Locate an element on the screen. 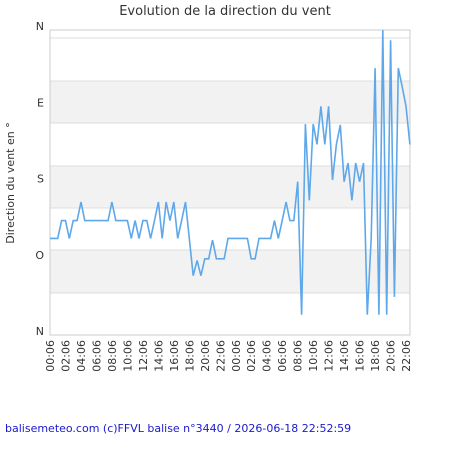 Image resolution: width=450 pixels, height=450 pixels. chart-title: Evolution de la direction du vent is located at coordinates (225, 11).